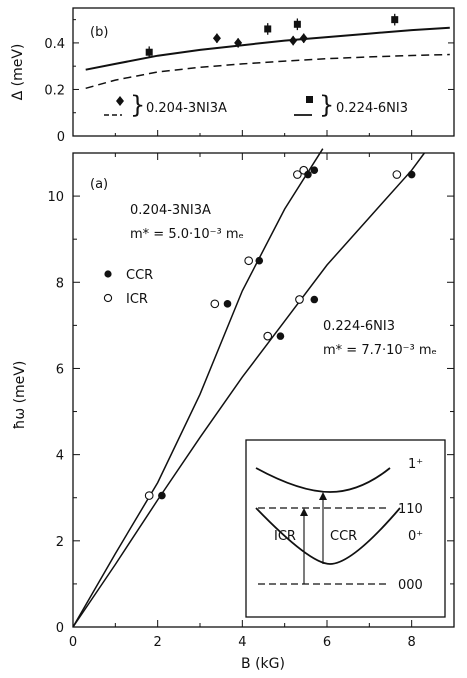  Describe the element at coordinates (99, 32) in the screenshot. I see `panel-b-label: (b)` at that location.